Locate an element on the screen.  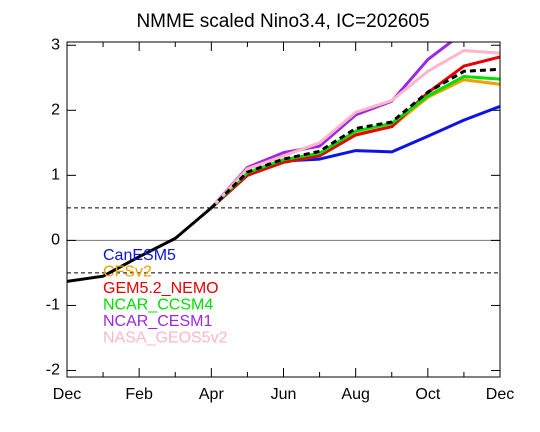
y-tick-label: 0 is located at coordinates (55, 240).